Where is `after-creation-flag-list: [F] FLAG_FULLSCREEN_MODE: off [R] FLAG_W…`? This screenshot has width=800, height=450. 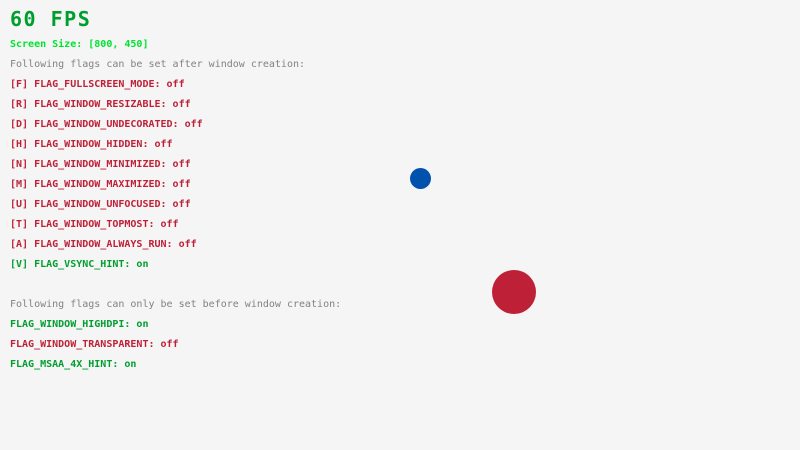 after-creation-flag-list: [F] FLAG_FULLSCREEN_MODE: off [R] FLAG_W… is located at coordinates (106, 179).